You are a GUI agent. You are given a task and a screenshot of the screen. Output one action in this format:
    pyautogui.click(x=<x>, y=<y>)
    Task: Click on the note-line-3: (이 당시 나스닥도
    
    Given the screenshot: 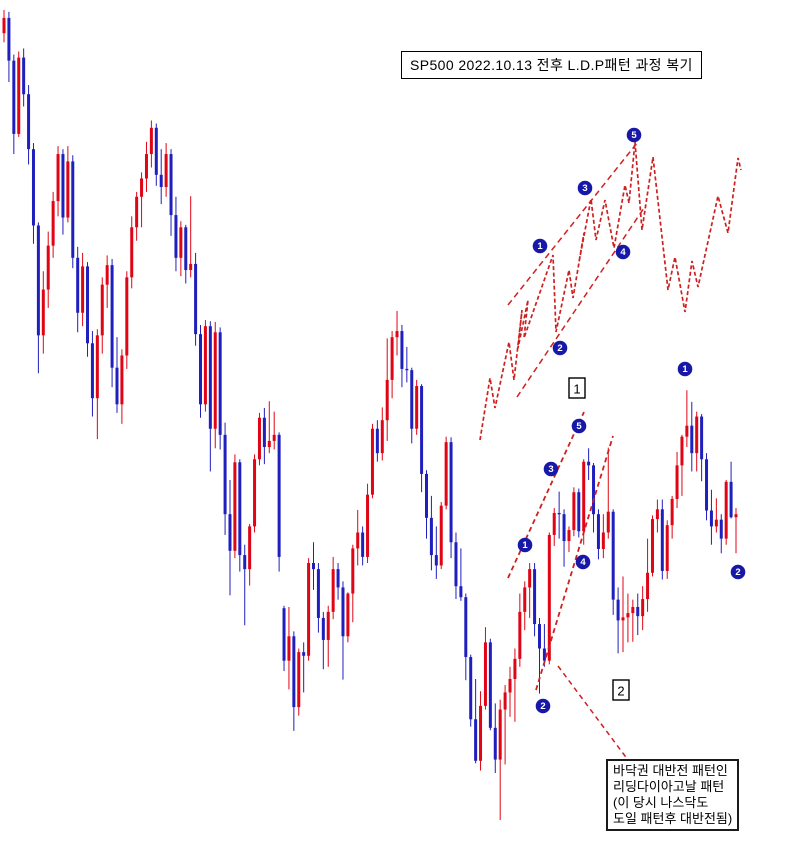 What is the action you would take?
    pyautogui.click(x=661, y=802)
    